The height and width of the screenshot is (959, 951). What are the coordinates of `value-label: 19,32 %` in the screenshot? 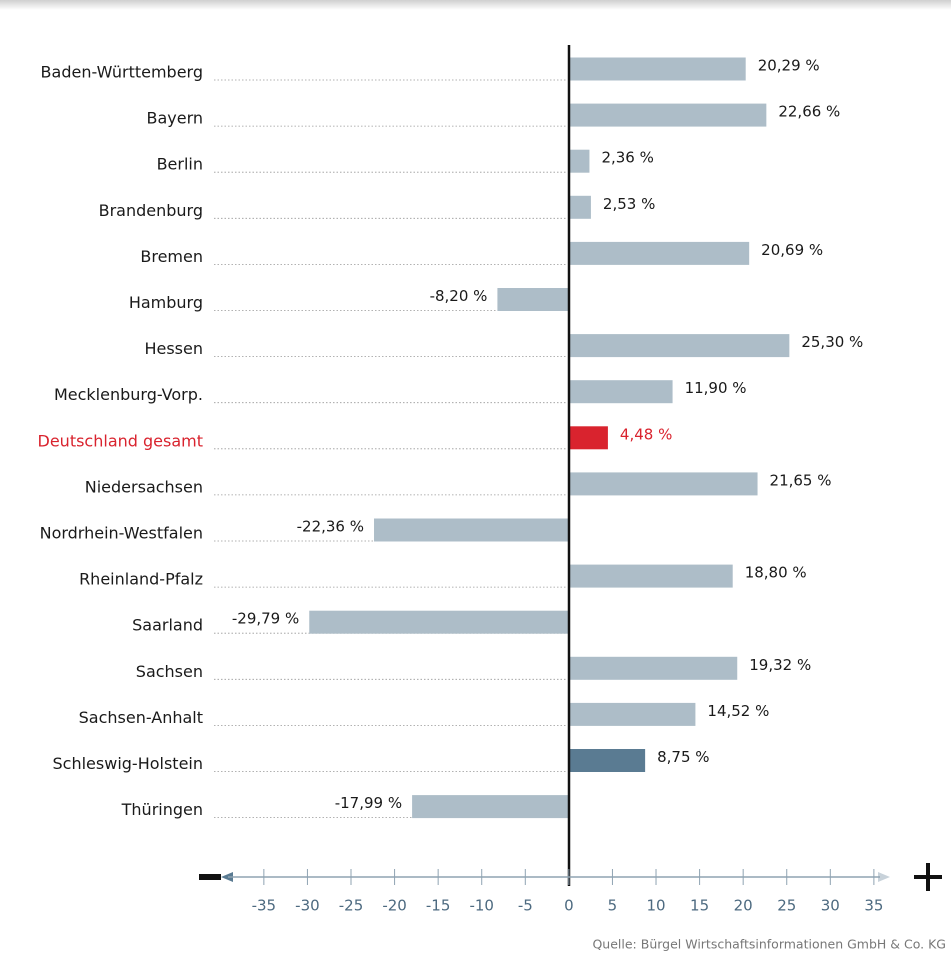 It's located at (780, 665).